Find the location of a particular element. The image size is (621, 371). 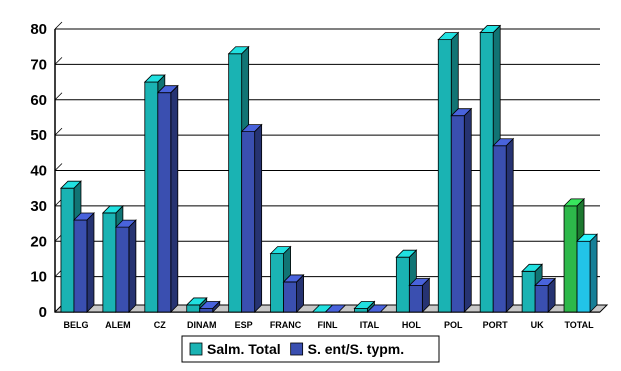

y-tick-label: 50 is located at coordinates (38, 135).